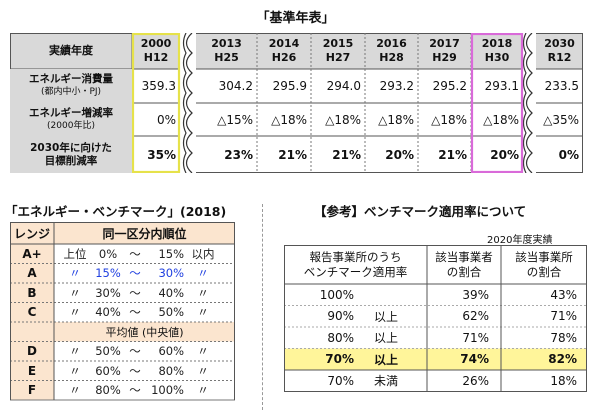  What do you see at coordinates (32, 292) in the screenshot?
I see `grade-label: B` at bounding box center [32, 292].